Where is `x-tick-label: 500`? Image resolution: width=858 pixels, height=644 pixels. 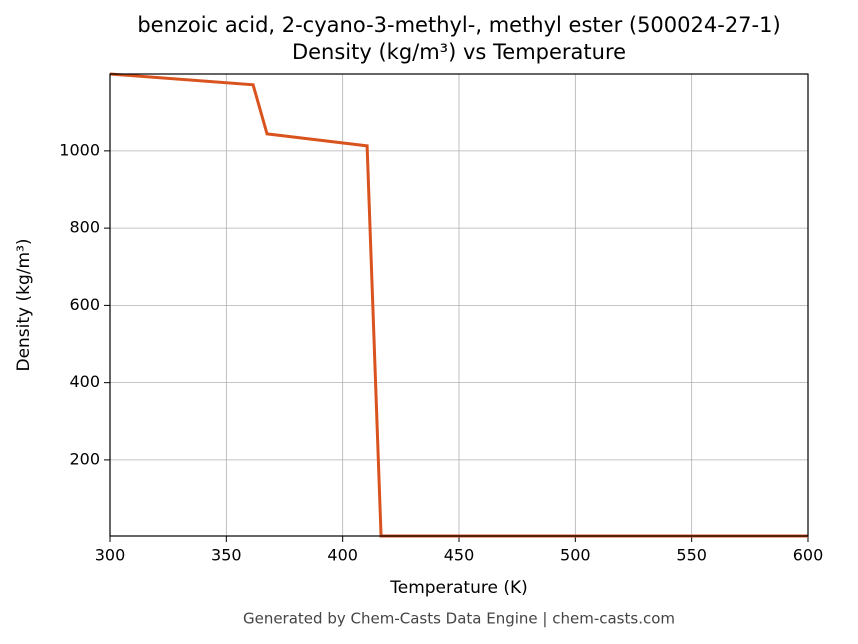 x-tick-label: 500 is located at coordinates (575, 555).